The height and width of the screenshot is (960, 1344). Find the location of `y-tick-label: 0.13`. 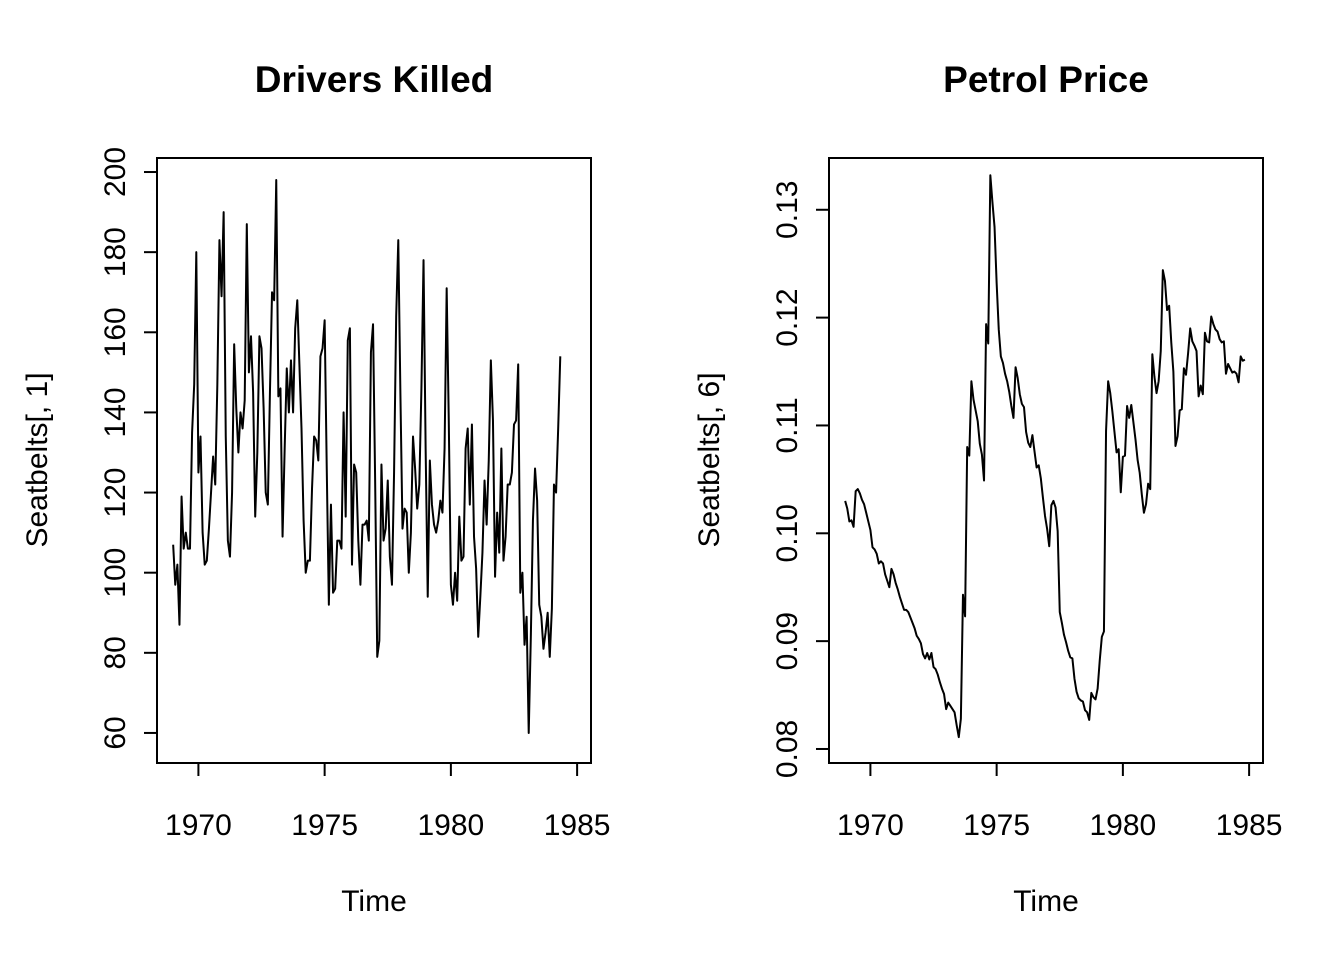

y-tick-label: 0.13 is located at coordinates (787, 210).